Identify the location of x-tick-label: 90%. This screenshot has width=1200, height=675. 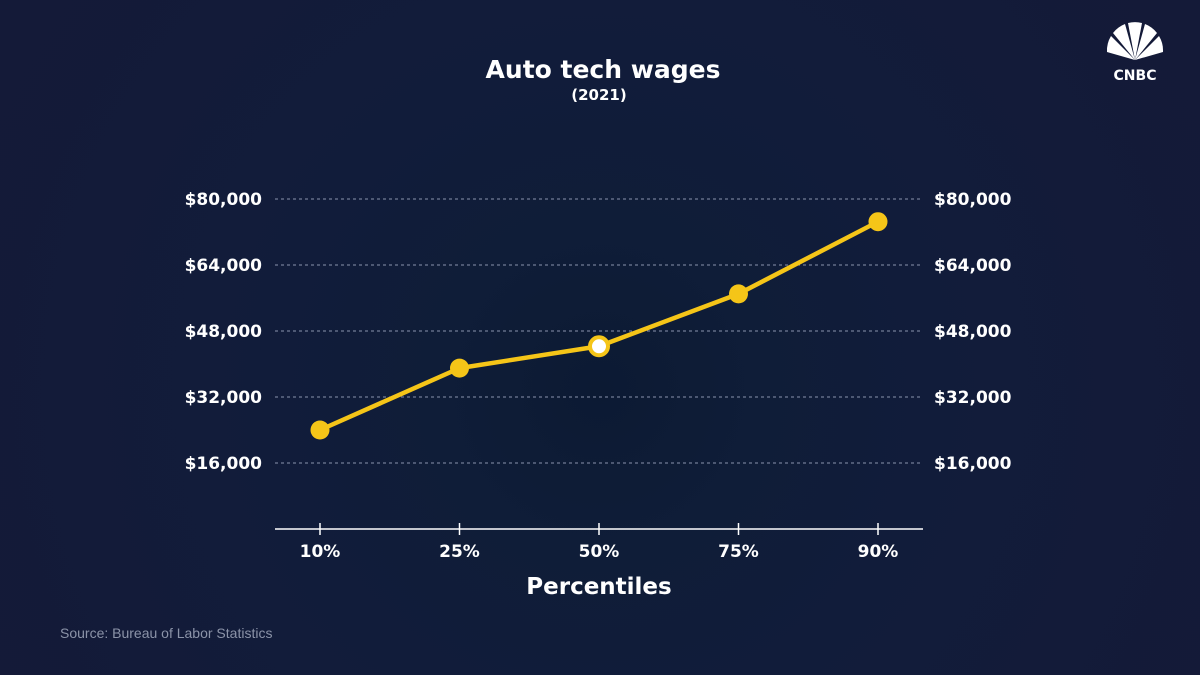
(878, 552).